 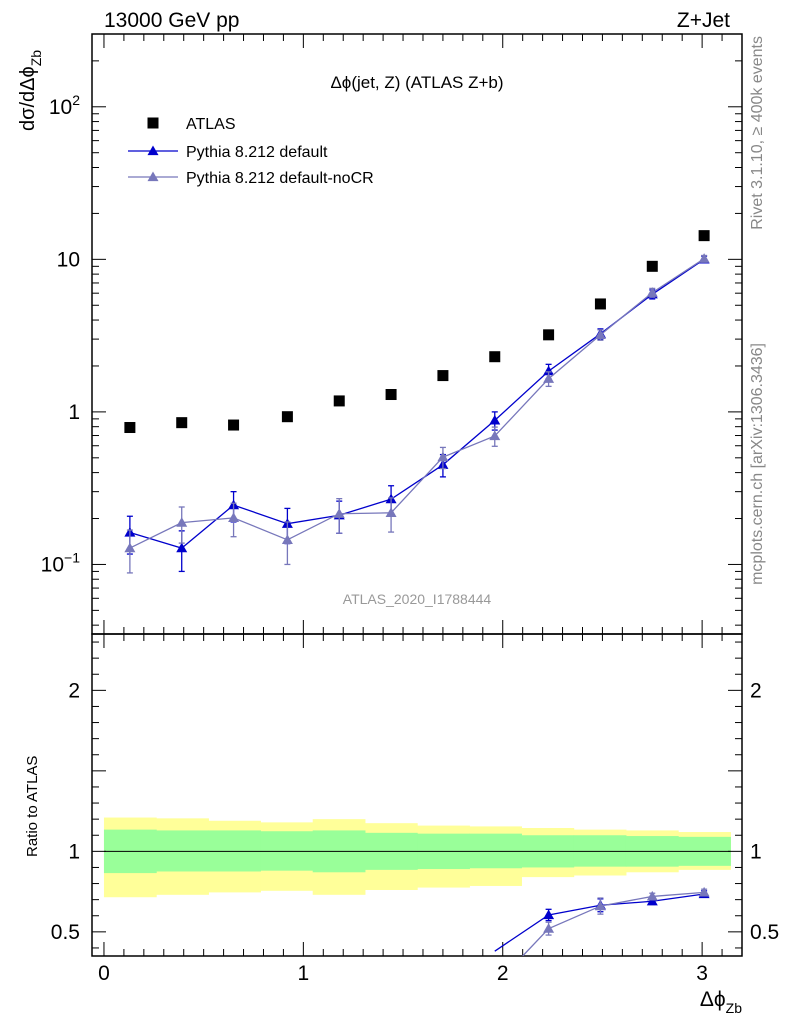 I want to click on y-tick-label: 10², so click(x=64, y=105).